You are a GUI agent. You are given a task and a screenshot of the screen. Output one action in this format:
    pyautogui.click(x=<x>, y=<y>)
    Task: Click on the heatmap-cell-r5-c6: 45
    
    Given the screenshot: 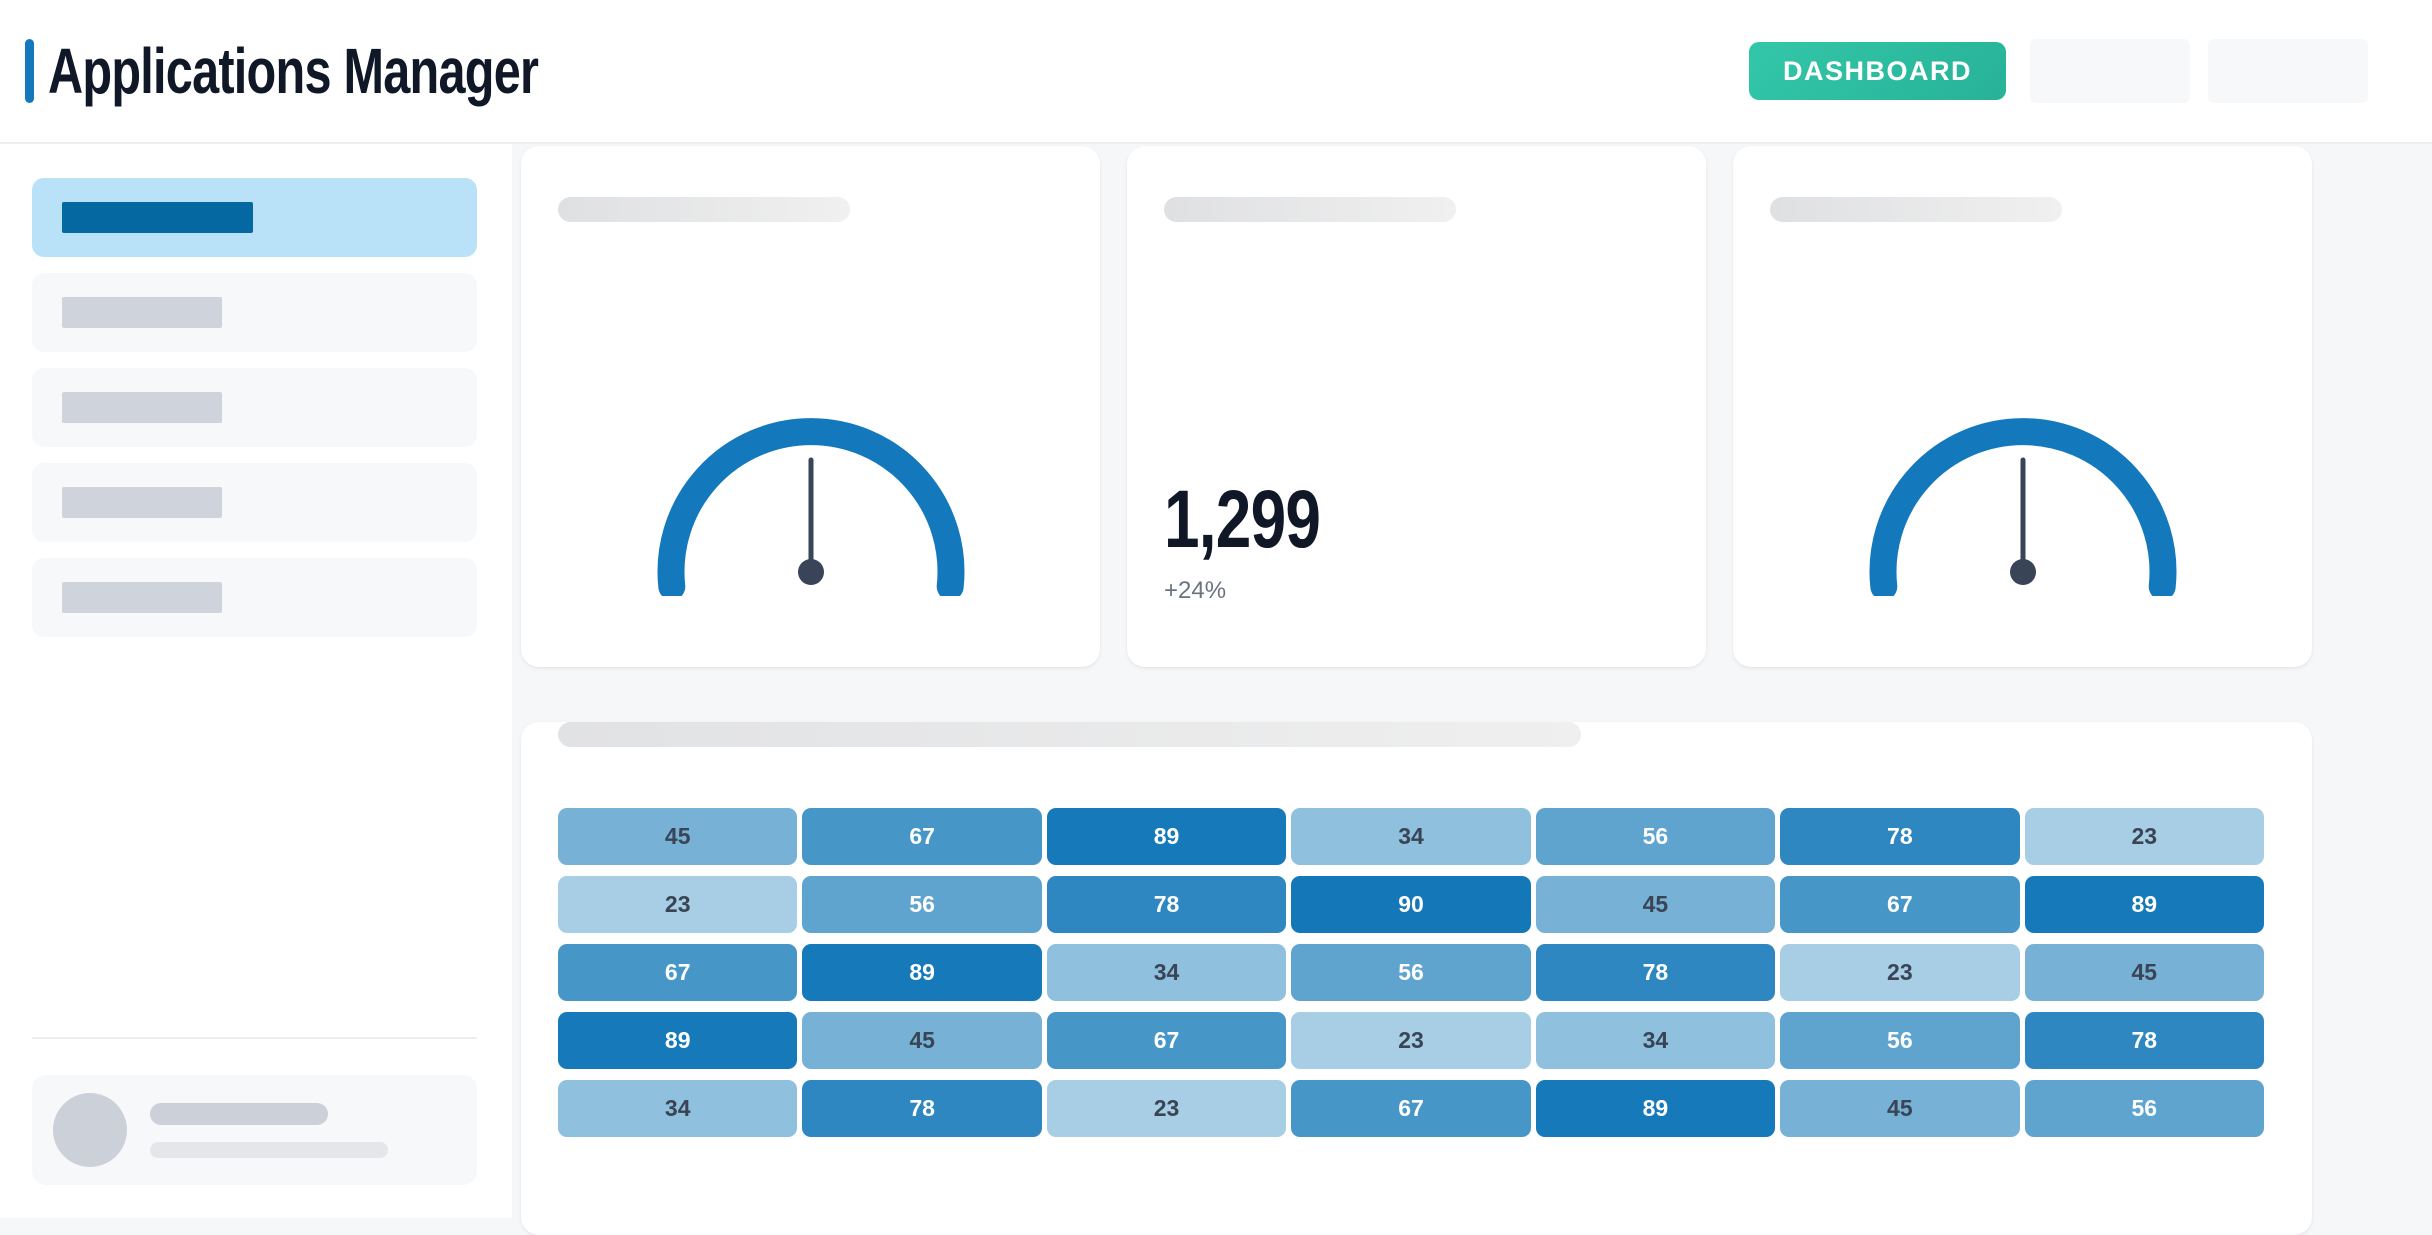 What is the action you would take?
    pyautogui.click(x=1900, y=1108)
    